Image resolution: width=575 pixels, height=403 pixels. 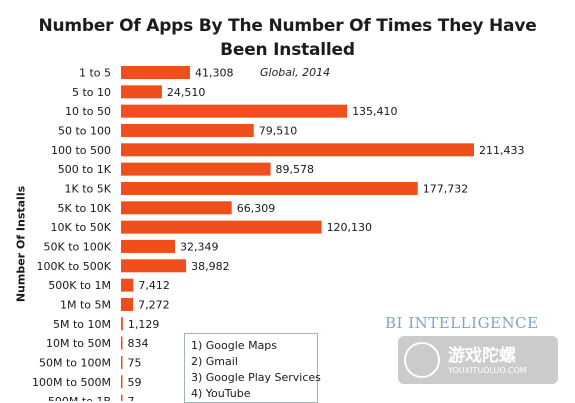 What do you see at coordinates (79, 398) in the screenshot?
I see `category-label: 500M to 1B` at bounding box center [79, 398].